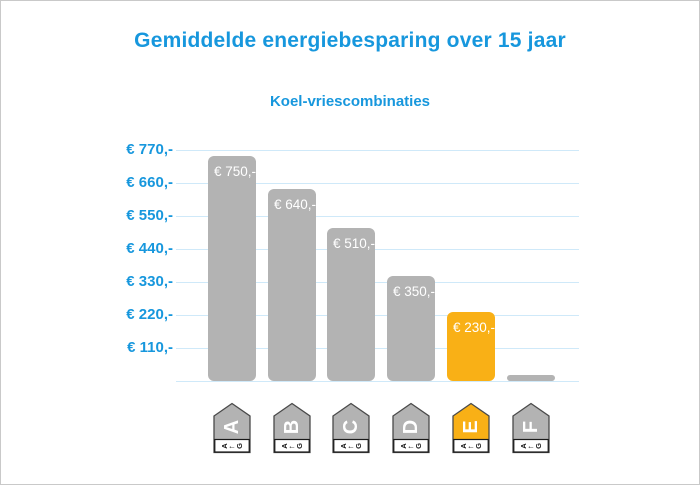 This screenshot has width=700, height=485. I want to click on bar-value-label-D: € 350,-, so click(414, 291).